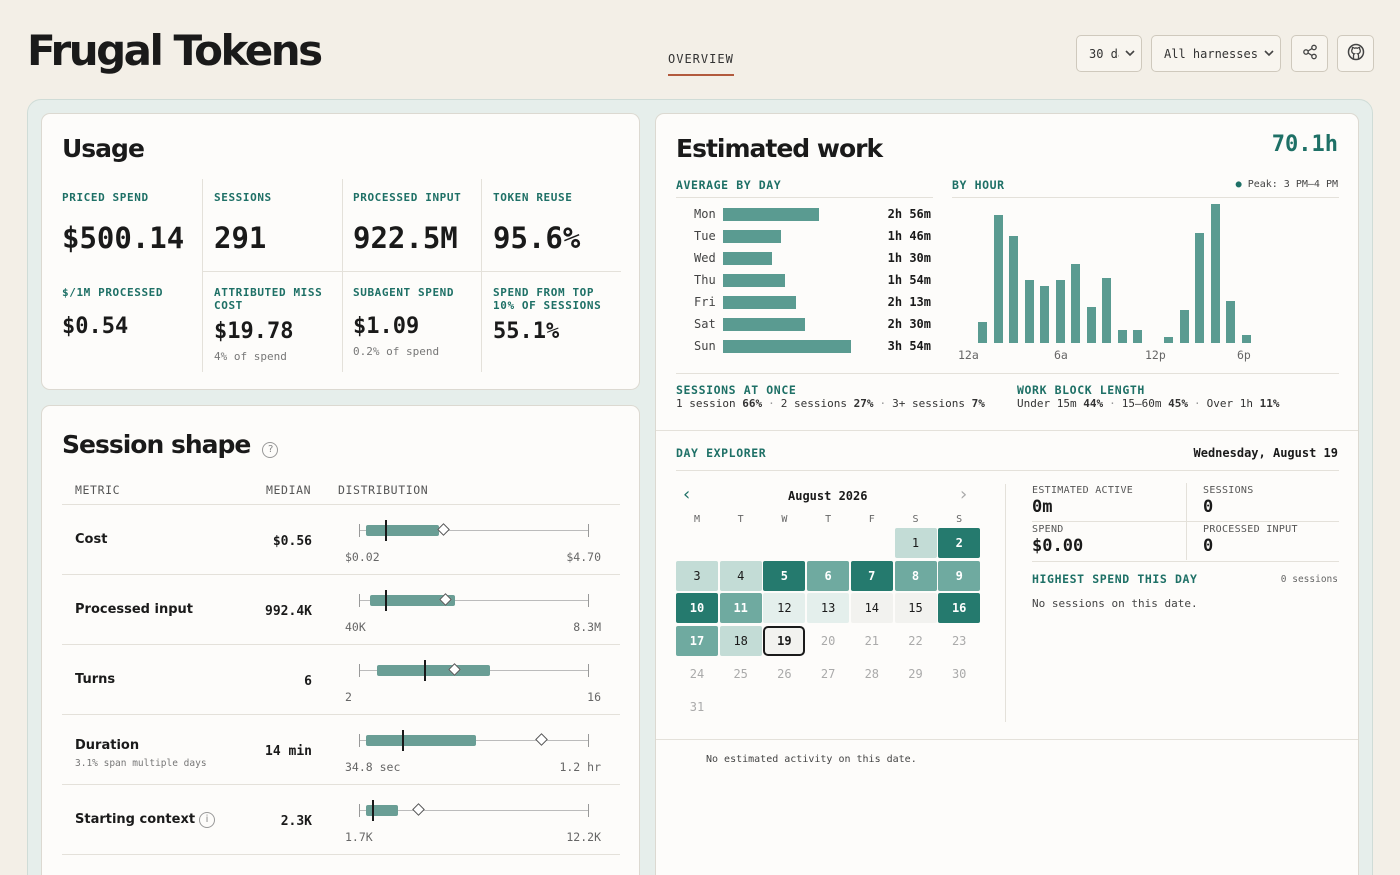 The height and width of the screenshot is (875, 1400). Describe the element at coordinates (123, 238) in the screenshot. I see `usage-metric-value: $500.14` at that location.